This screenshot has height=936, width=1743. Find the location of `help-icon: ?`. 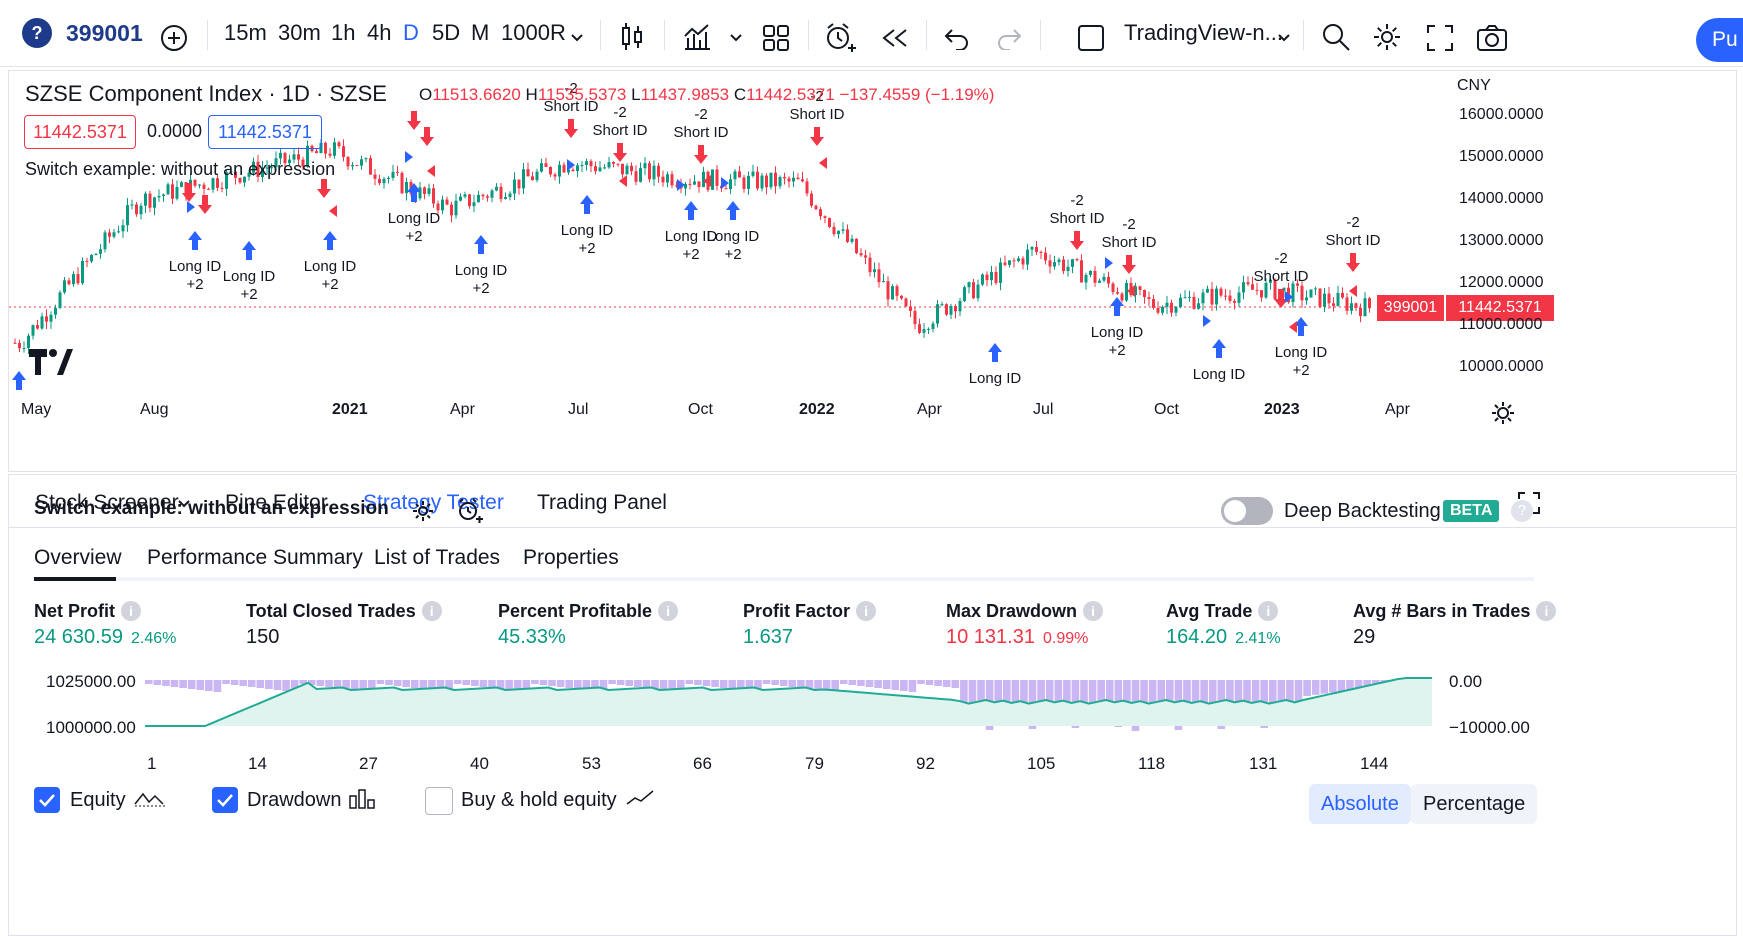

help-icon: ? is located at coordinates (1522, 511).